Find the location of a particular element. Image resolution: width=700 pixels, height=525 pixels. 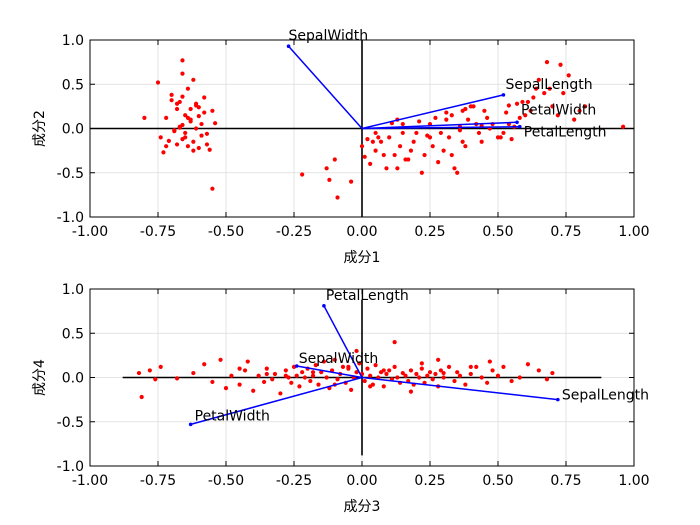

y-axis-label: 成分4 is located at coordinates (40, 377).